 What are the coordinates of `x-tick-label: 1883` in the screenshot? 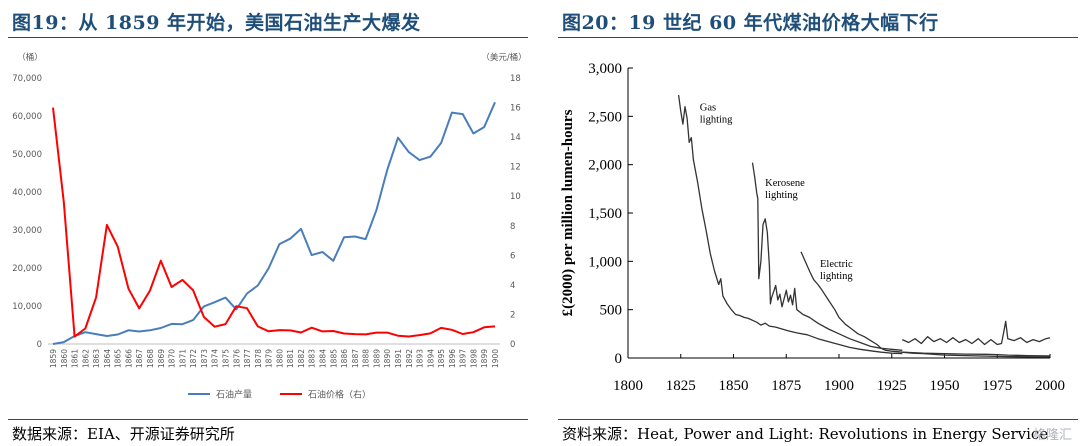 It's located at (312, 358).